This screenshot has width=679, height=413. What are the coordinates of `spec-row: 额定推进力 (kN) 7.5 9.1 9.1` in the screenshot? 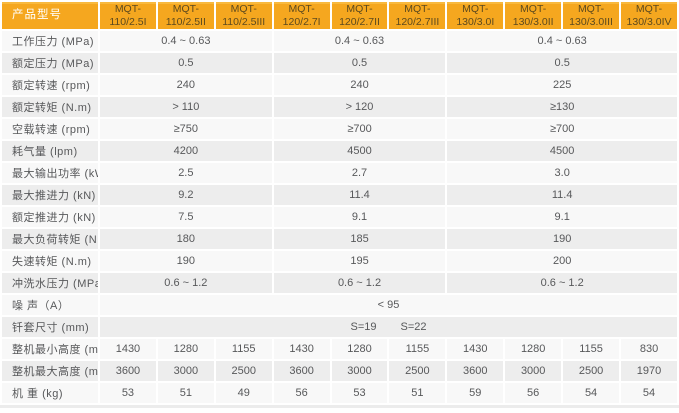 It's located at (339, 217).